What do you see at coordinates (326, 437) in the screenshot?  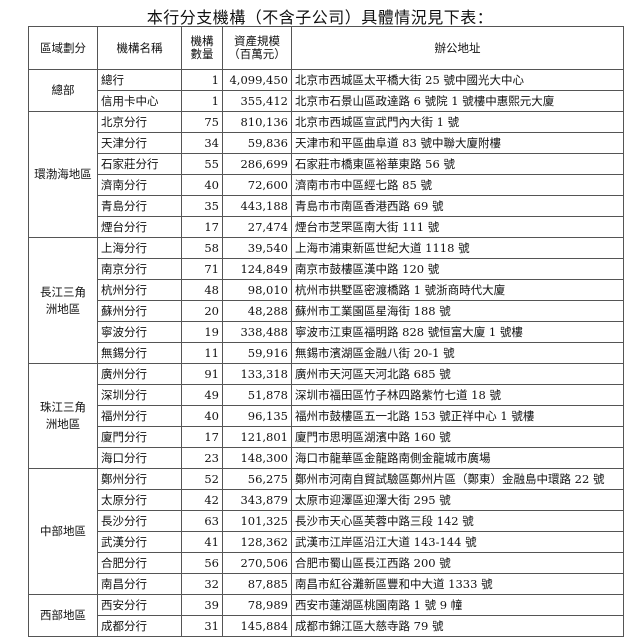 I see `table-row: 廈門分行 17 121,801 廈門市思明區湖濱中路 160 號` at bounding box center [326, 437].